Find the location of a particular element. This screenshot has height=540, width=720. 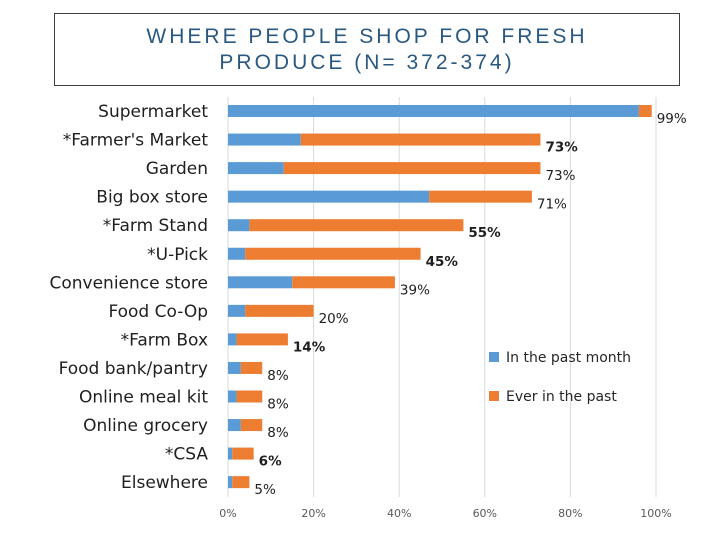

x-tick-label: 40% is located at coordinates (399, 513).